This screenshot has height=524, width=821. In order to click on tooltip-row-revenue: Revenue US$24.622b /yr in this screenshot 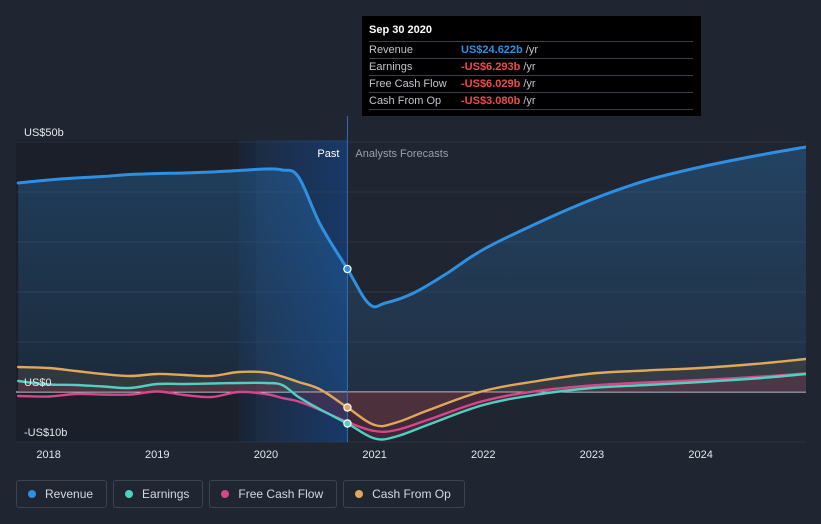, I will do `click(531, 49)`.